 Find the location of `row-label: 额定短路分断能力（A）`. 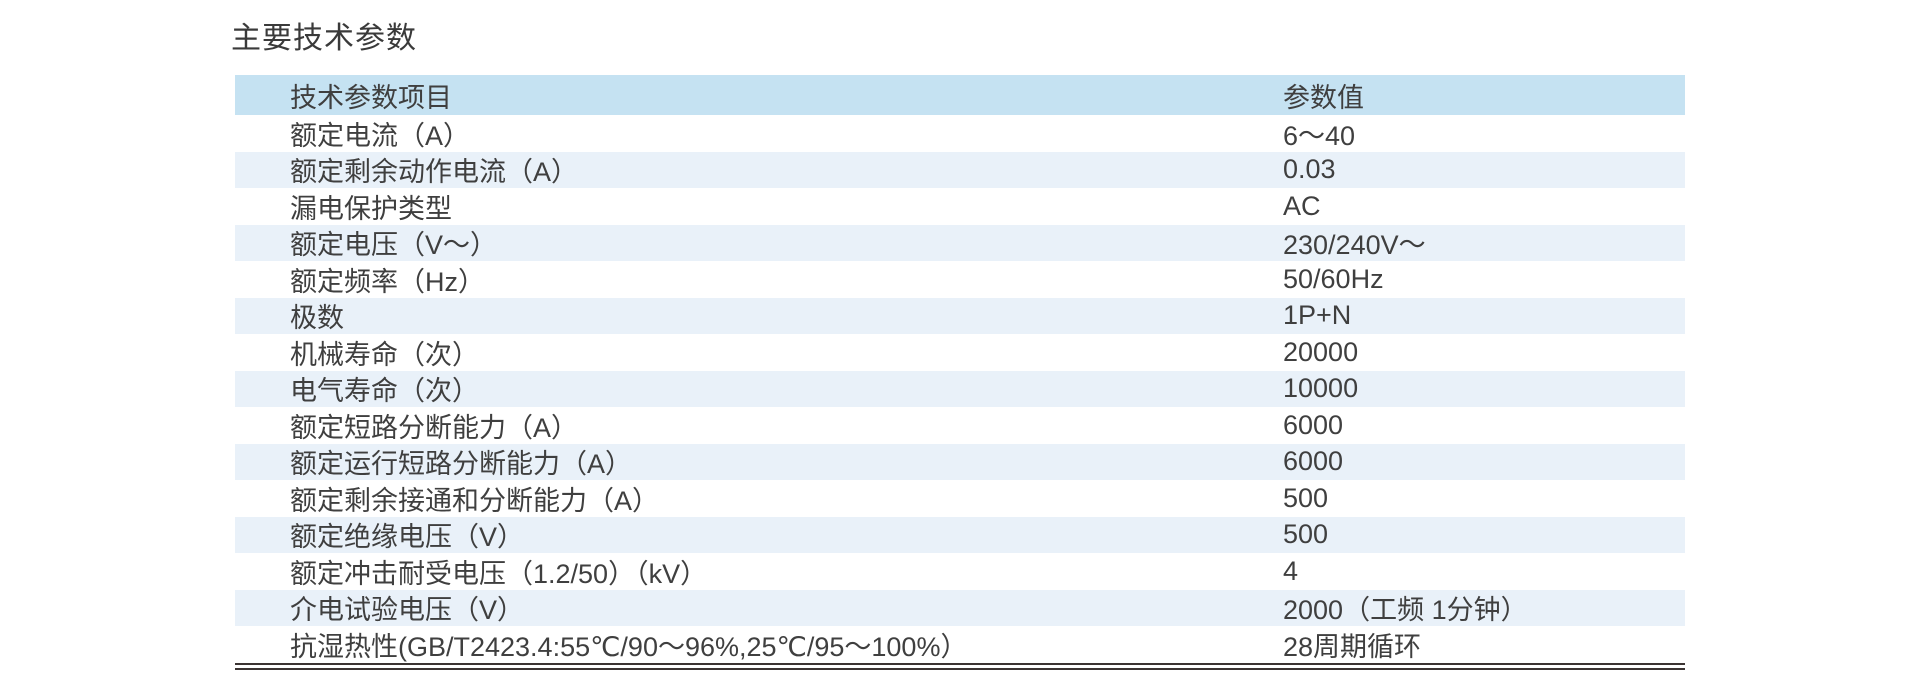

row-label: 额定短路分断能力（A） is located at coordinates (434, 427).